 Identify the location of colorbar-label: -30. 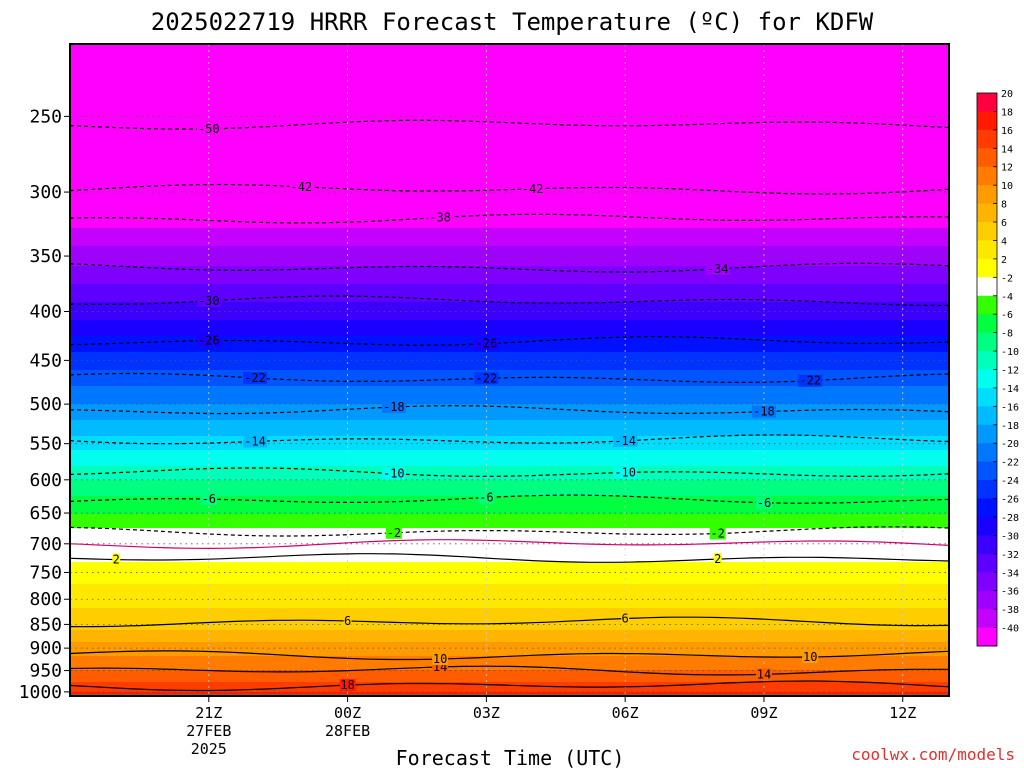
(1010, 536).